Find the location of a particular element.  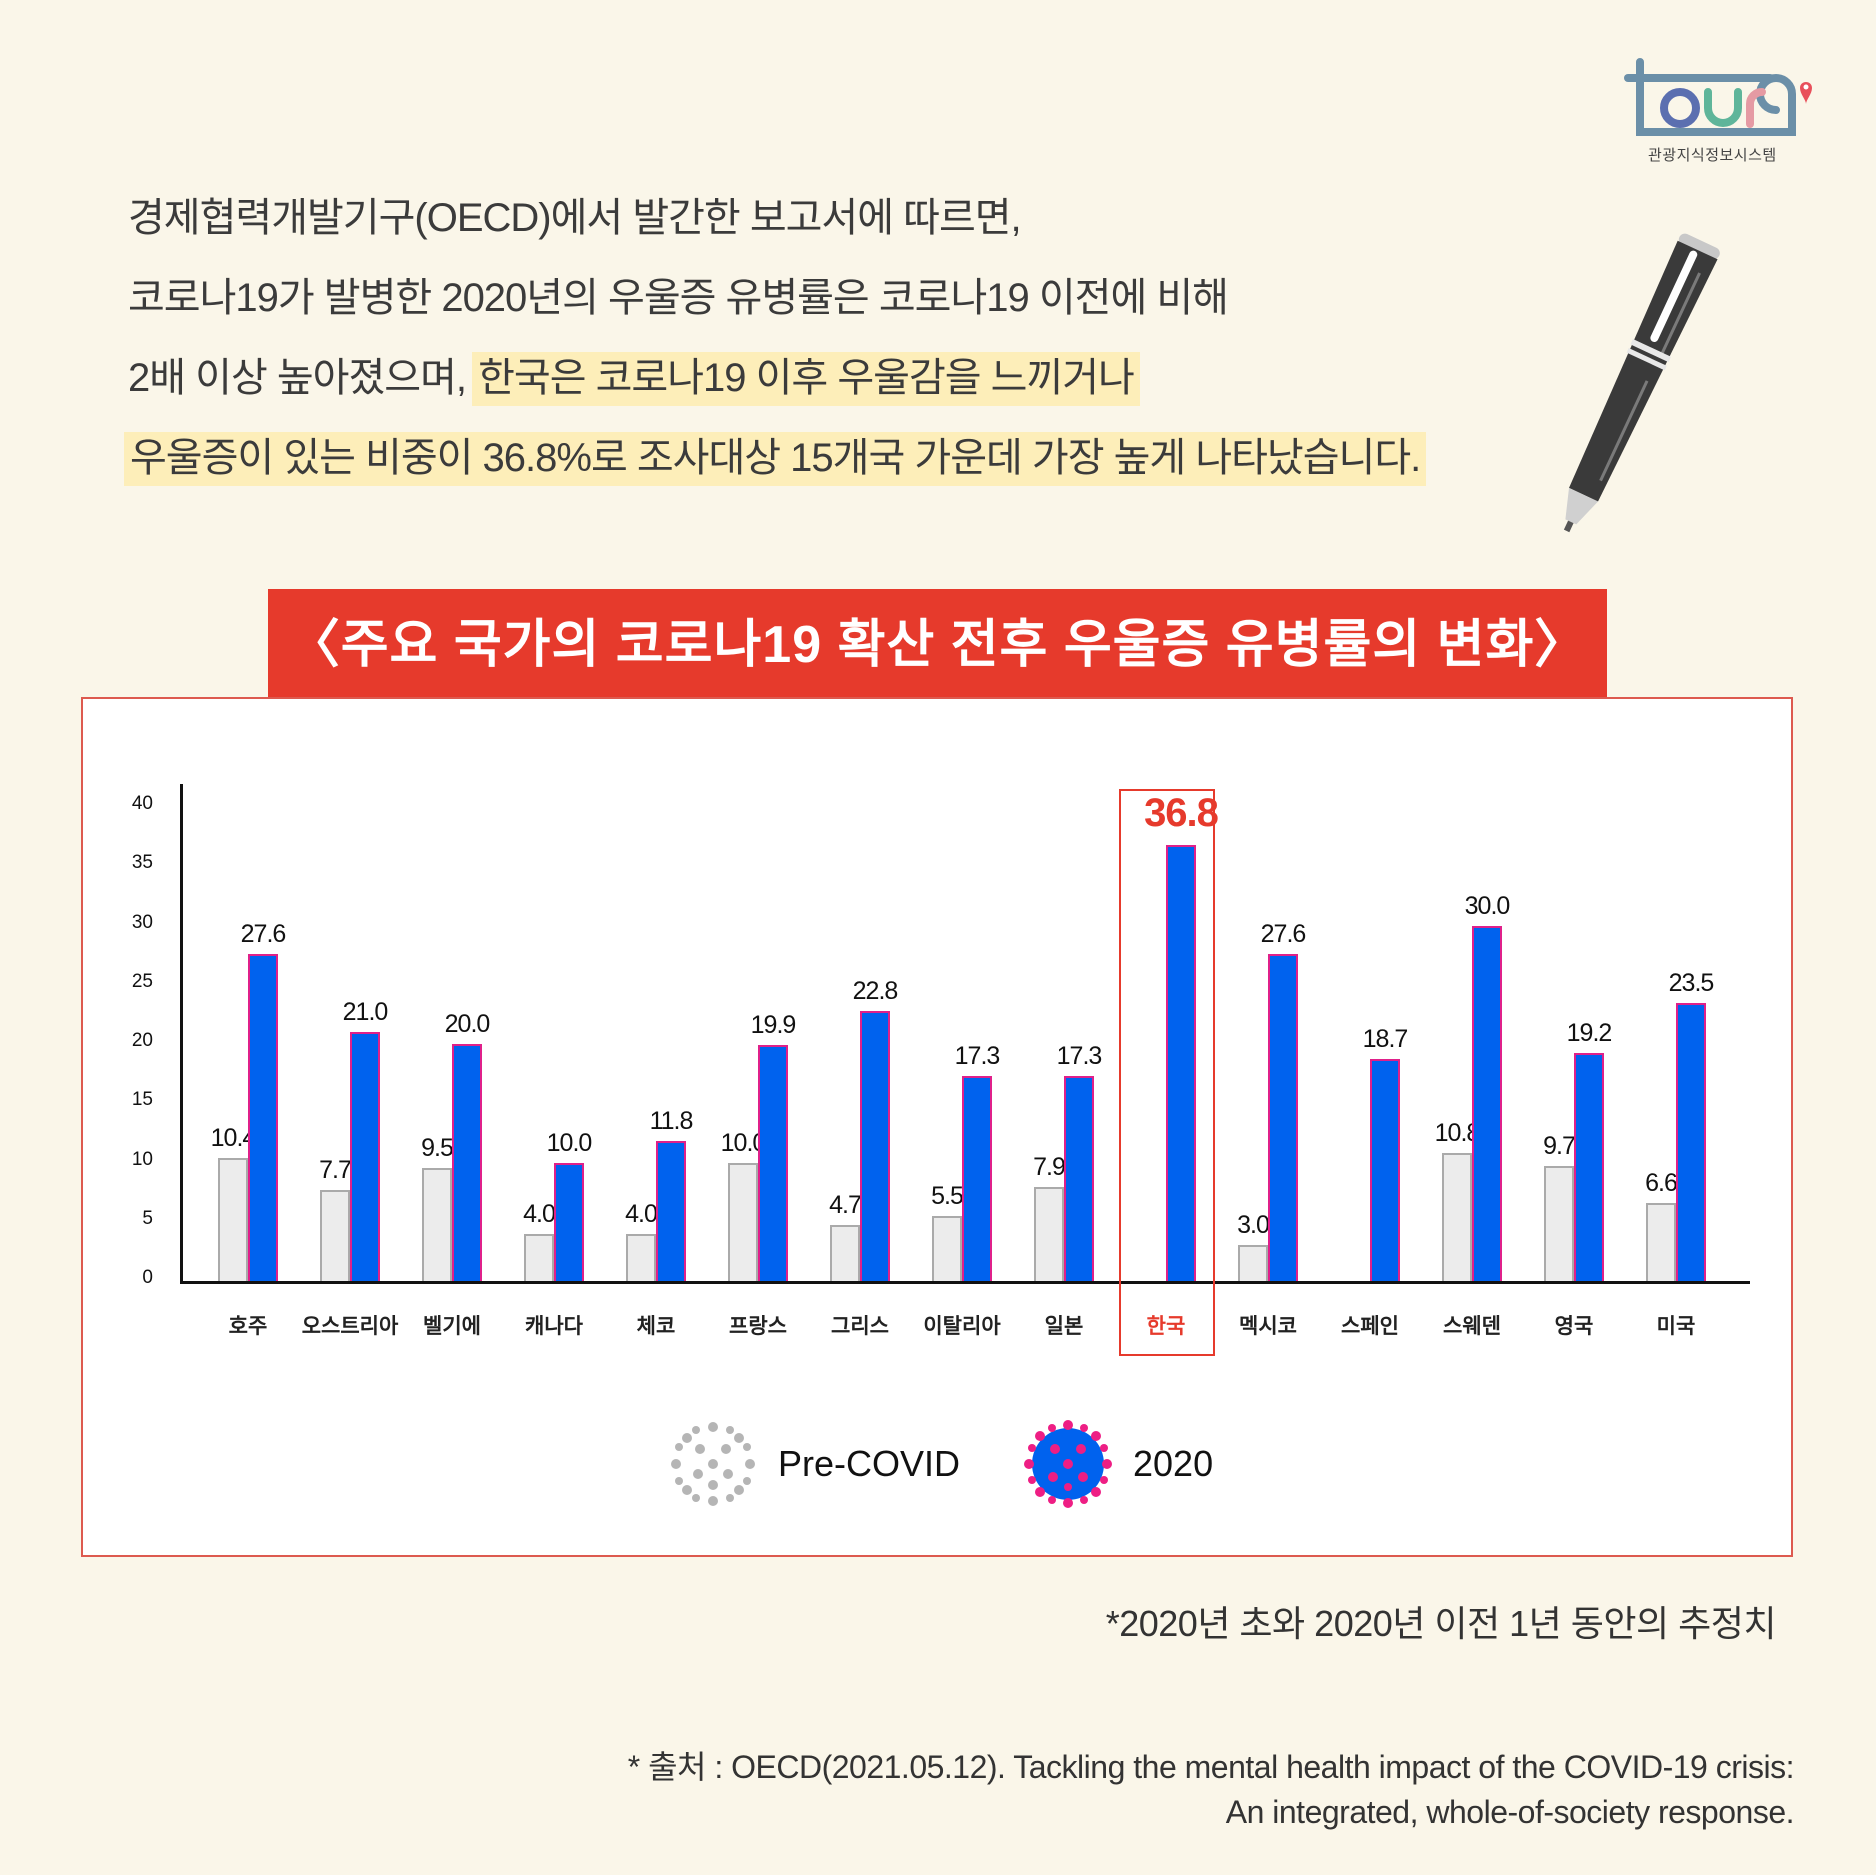

value-label-2020: 19.9 is located at coordinates (773, 1025).